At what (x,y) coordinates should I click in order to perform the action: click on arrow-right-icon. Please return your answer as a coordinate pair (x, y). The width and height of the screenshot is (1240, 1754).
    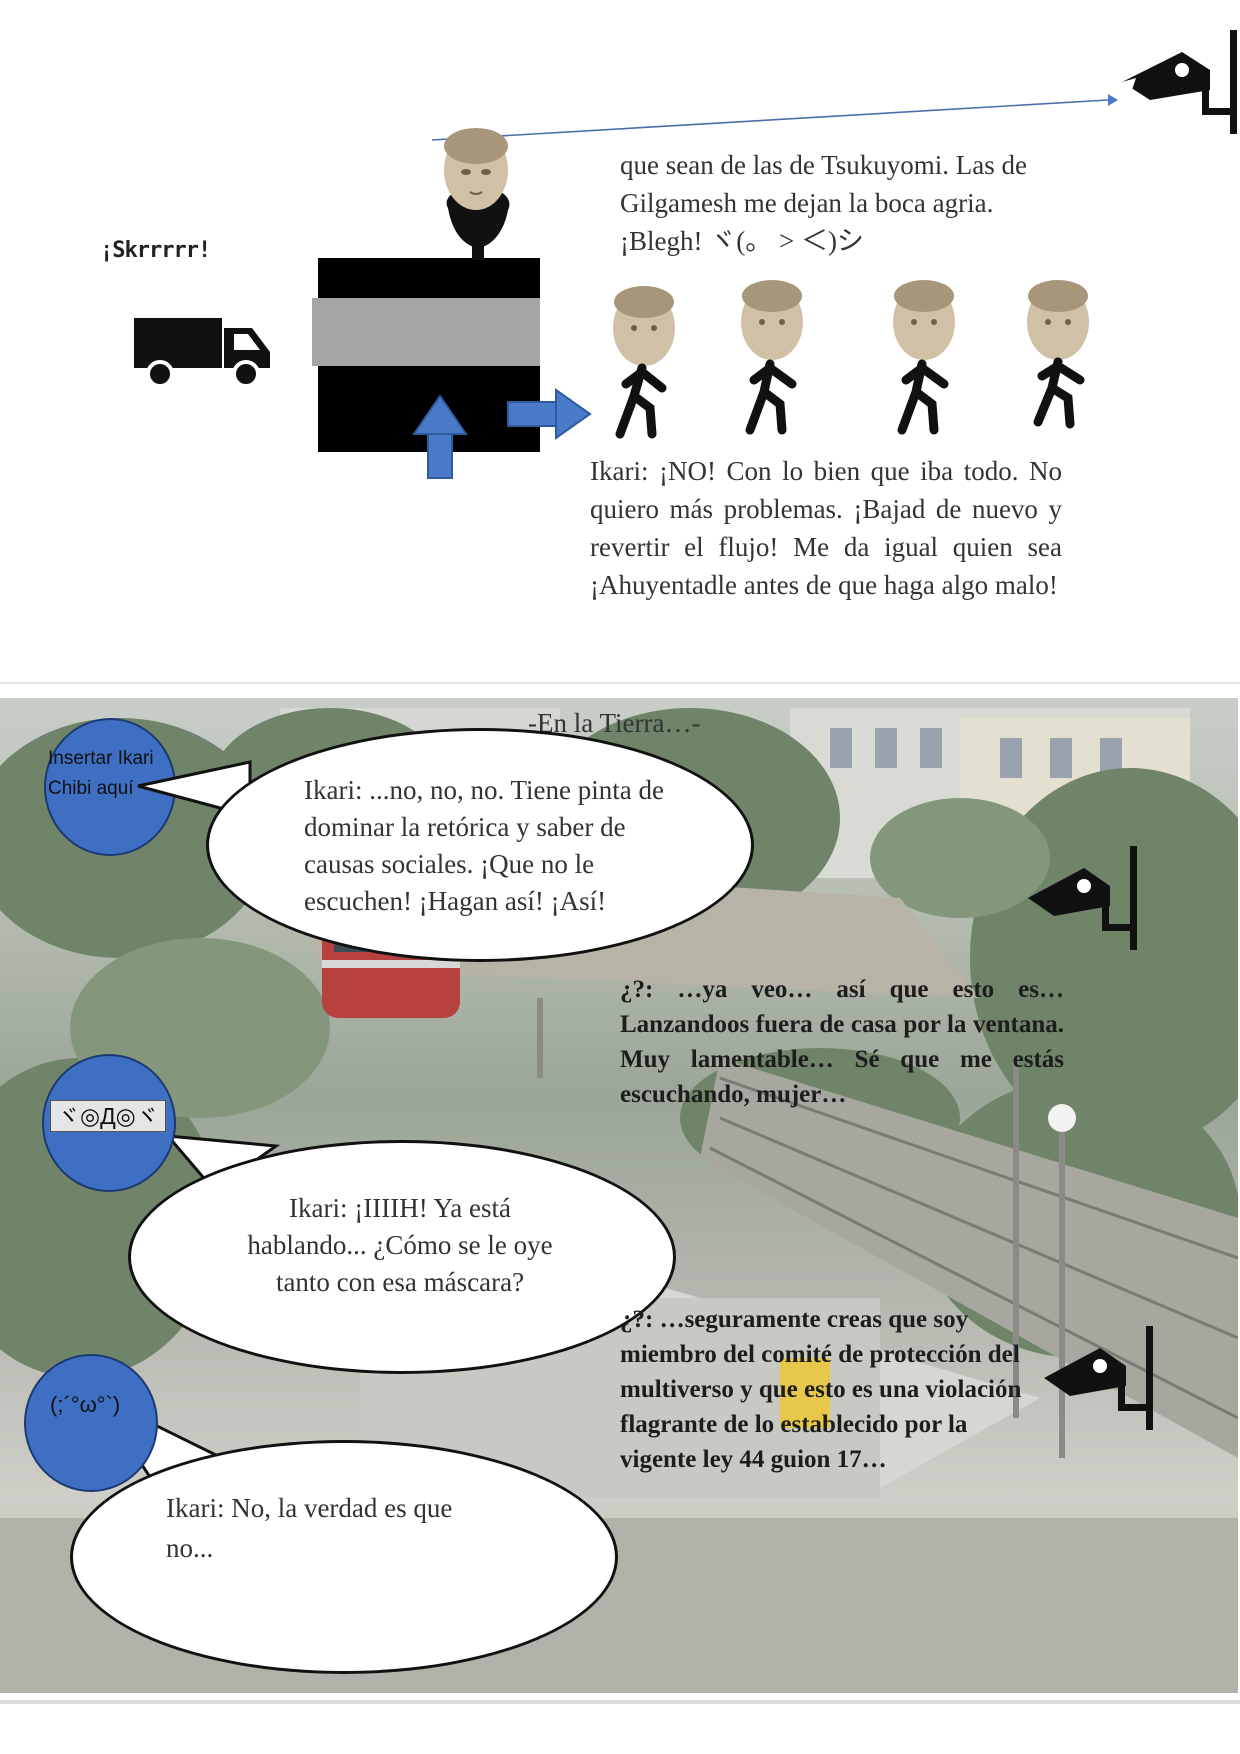
    Looking at the image, I should click on (549, 414).